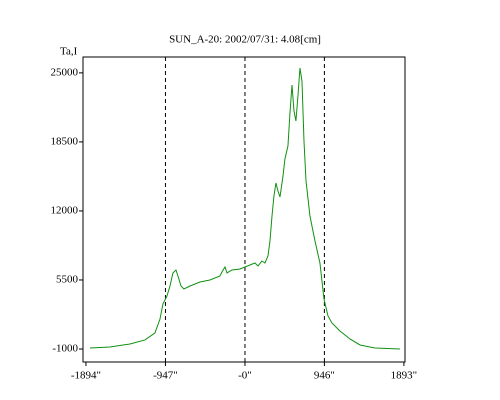 The width and height of the screenshot is (500, 400). What do you see at coordinates (69, 52) in the screenshot?
I see `y-axis-label: Ta,I` at bounding box center [69, 52].